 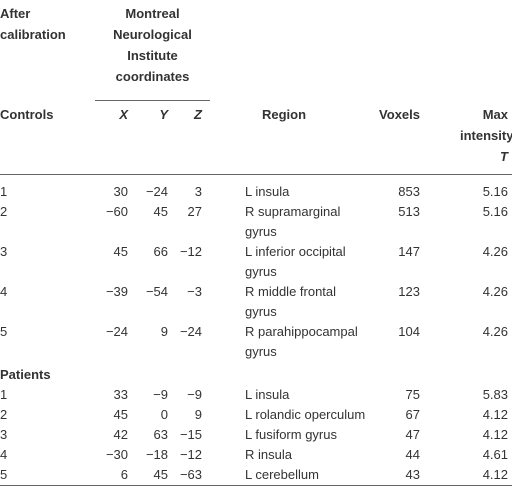 What do you see at coordinates (290, 475) in the screenshot?
I see `table-cell: L cerebellum` at bounding box center [290, 475].